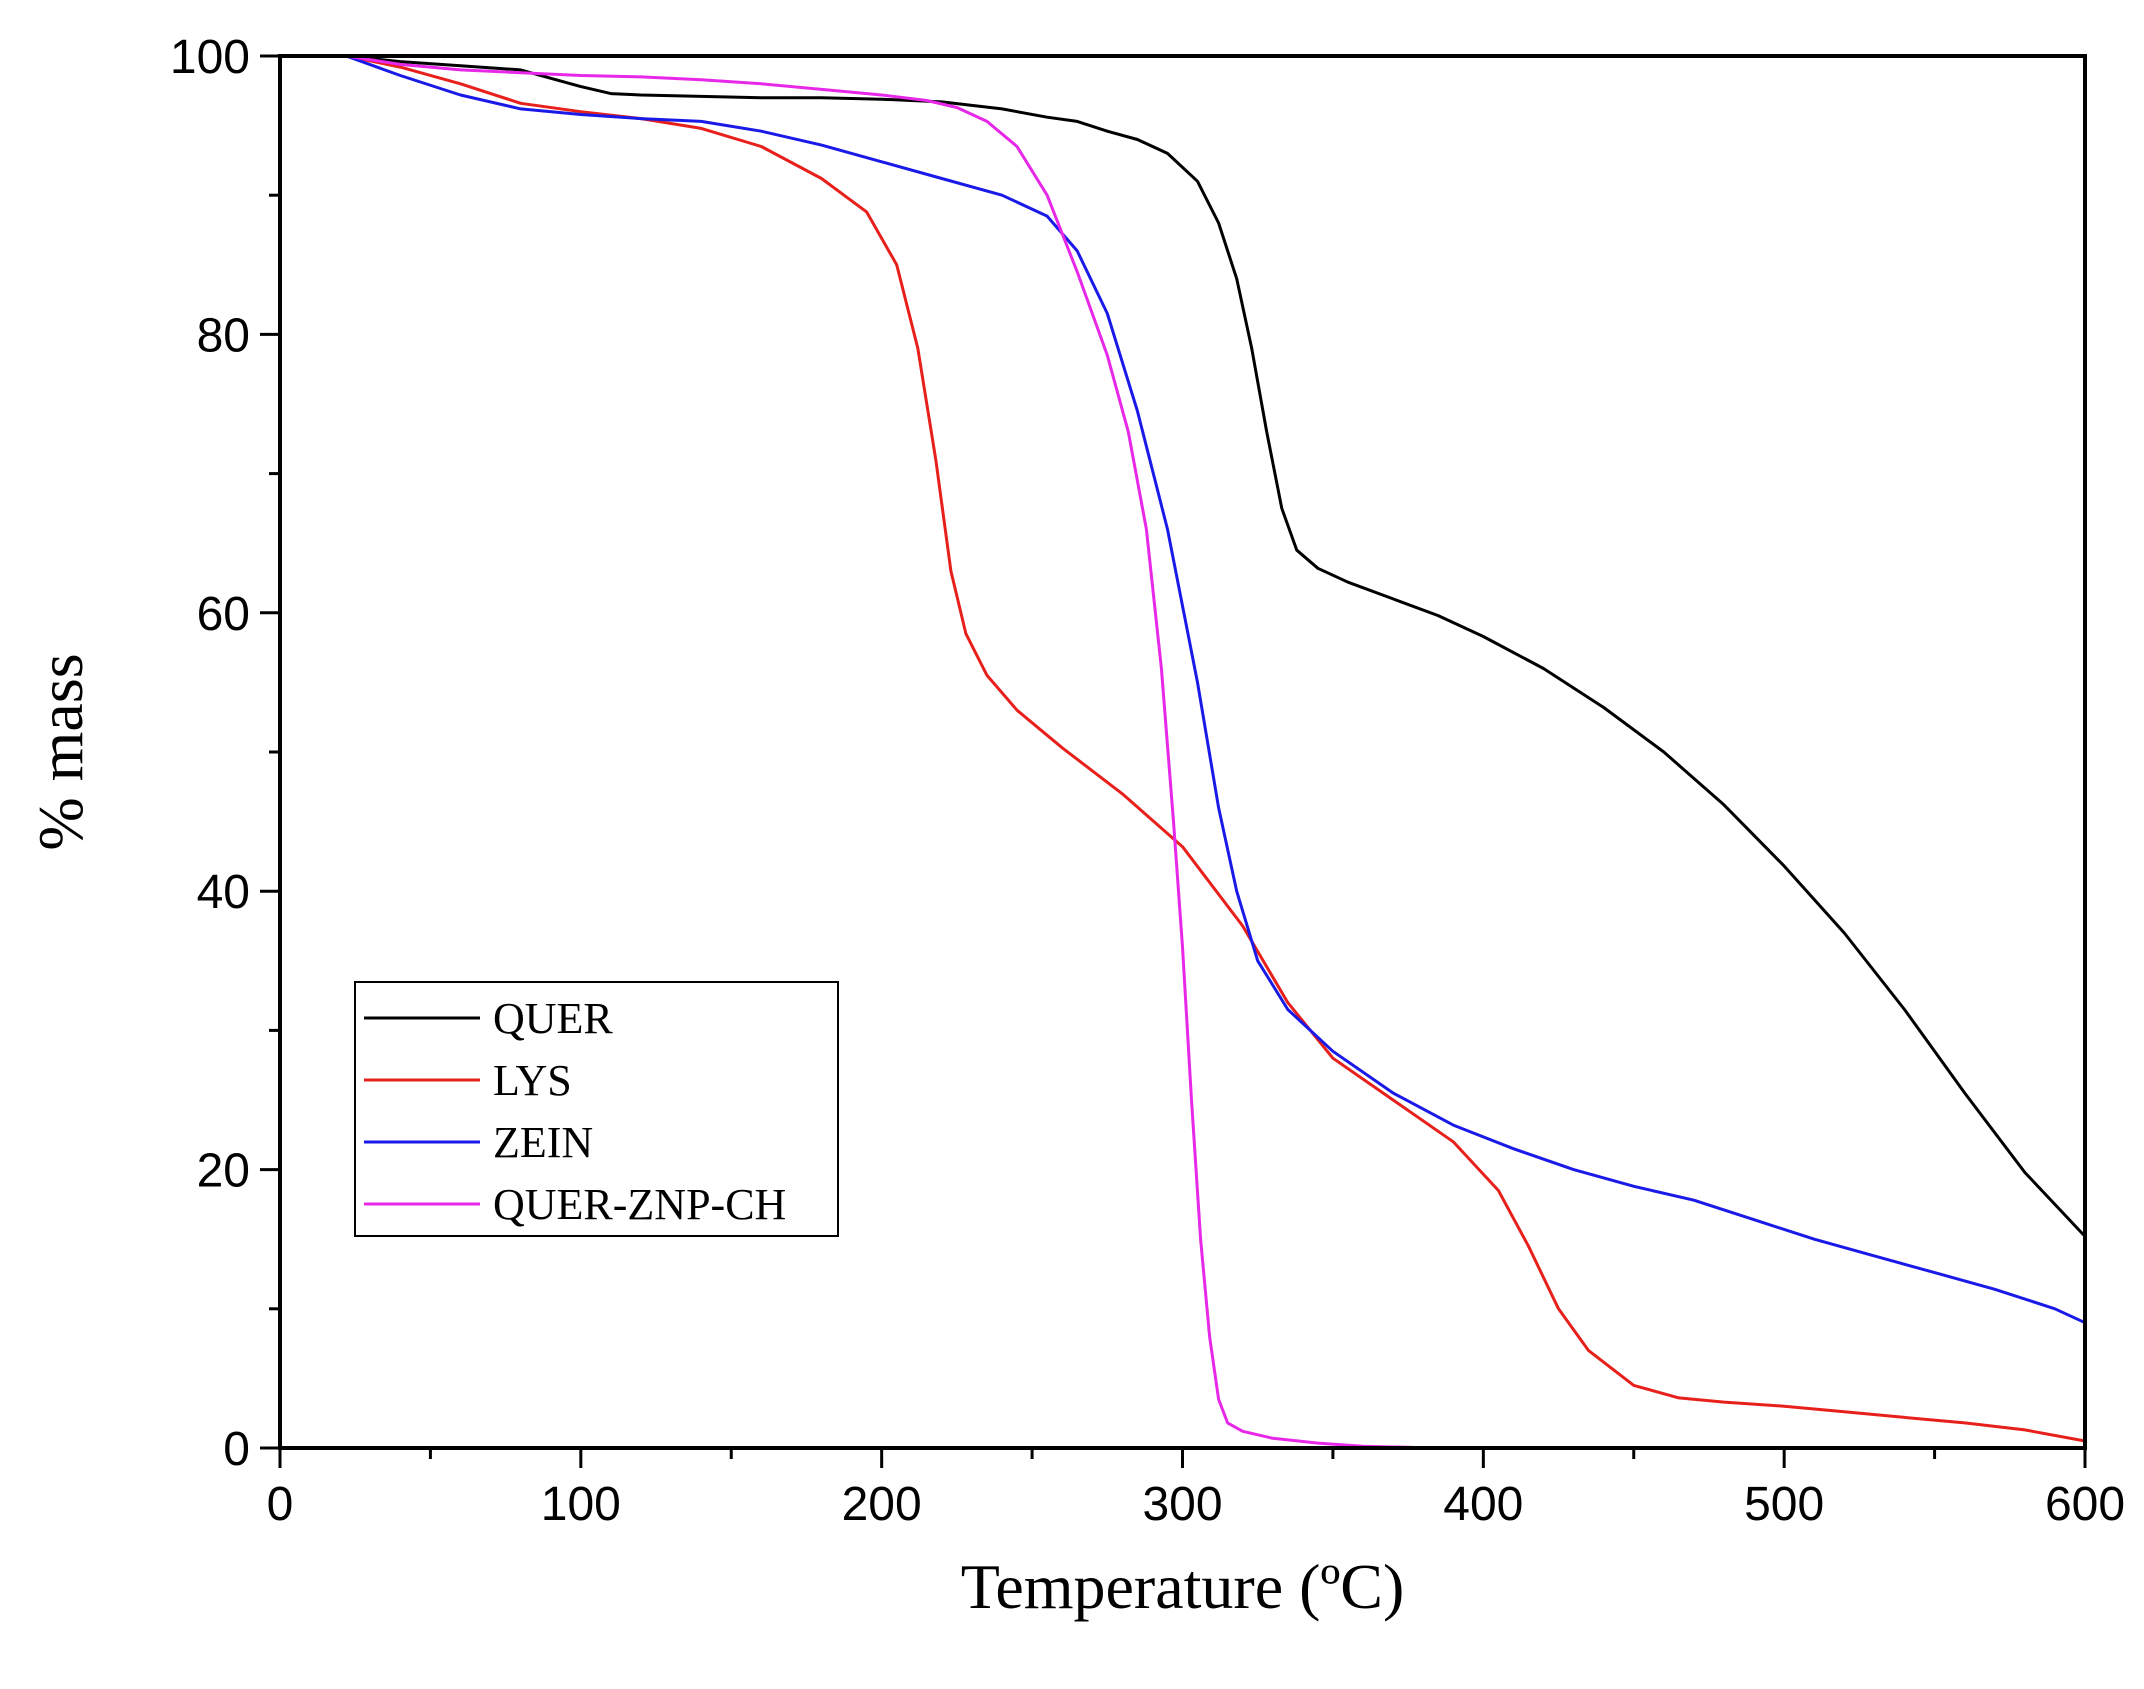 This screenshot has height=1689, width=2144. I want to click on legend-box, so click(596, 1109).